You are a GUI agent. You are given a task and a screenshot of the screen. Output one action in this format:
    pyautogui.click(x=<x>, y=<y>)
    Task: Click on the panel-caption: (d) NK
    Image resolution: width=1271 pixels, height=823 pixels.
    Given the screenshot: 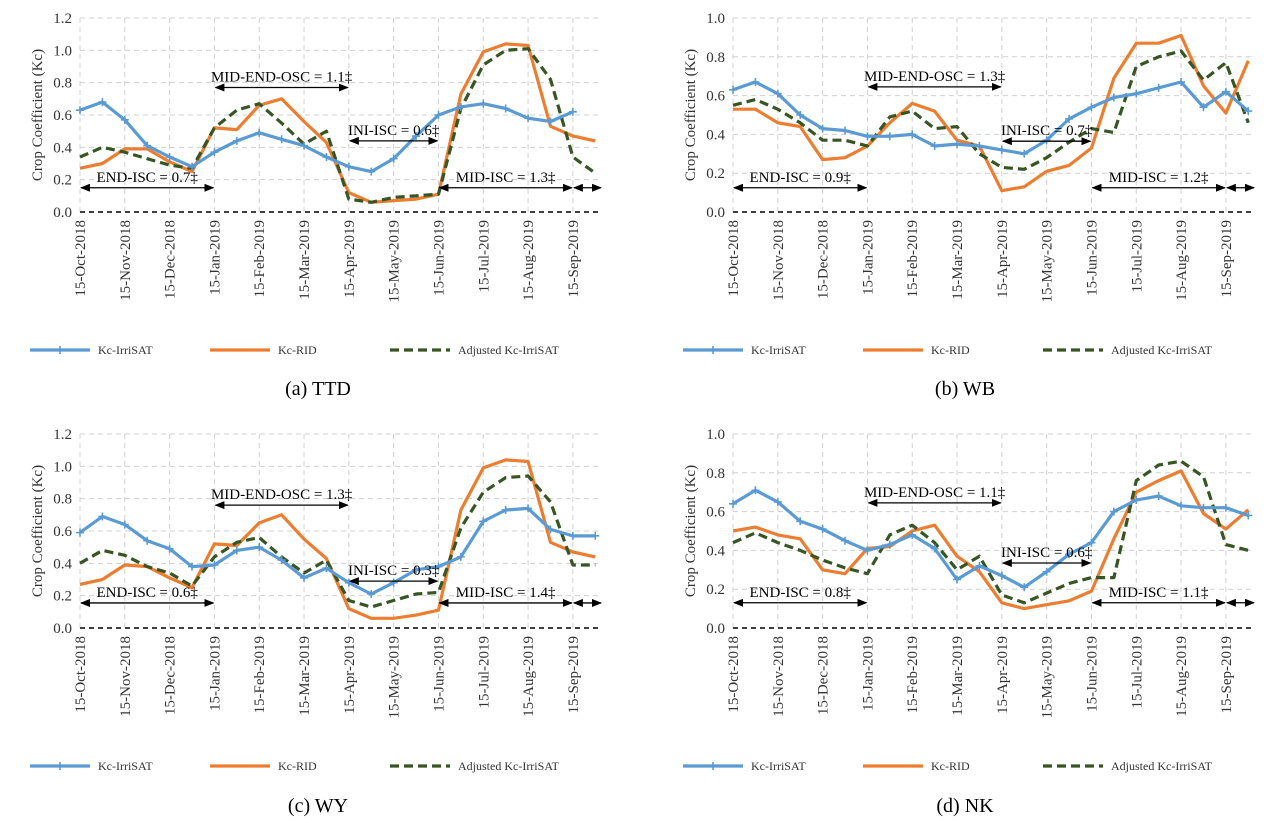 What is the action you would take?
    pyautogui.click(x=965, y=806)
    